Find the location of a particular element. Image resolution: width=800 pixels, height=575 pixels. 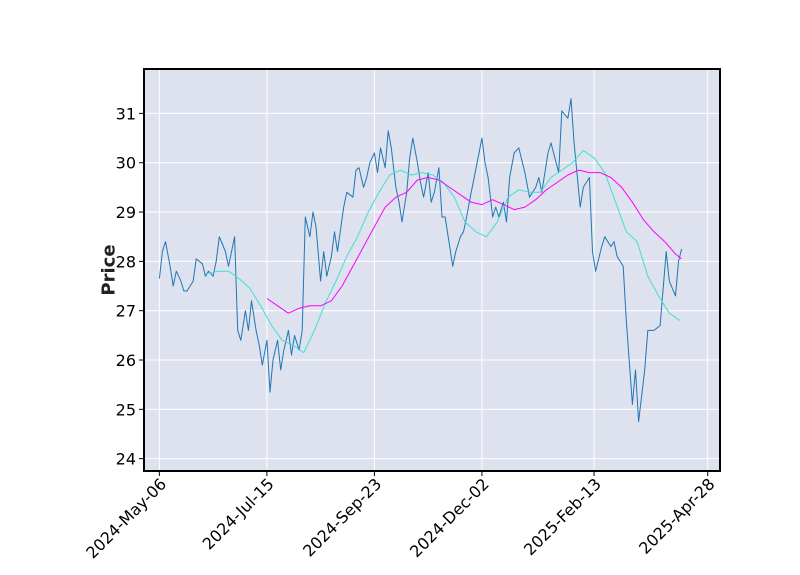

x-tick-label: 2024-Dec-02 is located at coordinates (449, 517).